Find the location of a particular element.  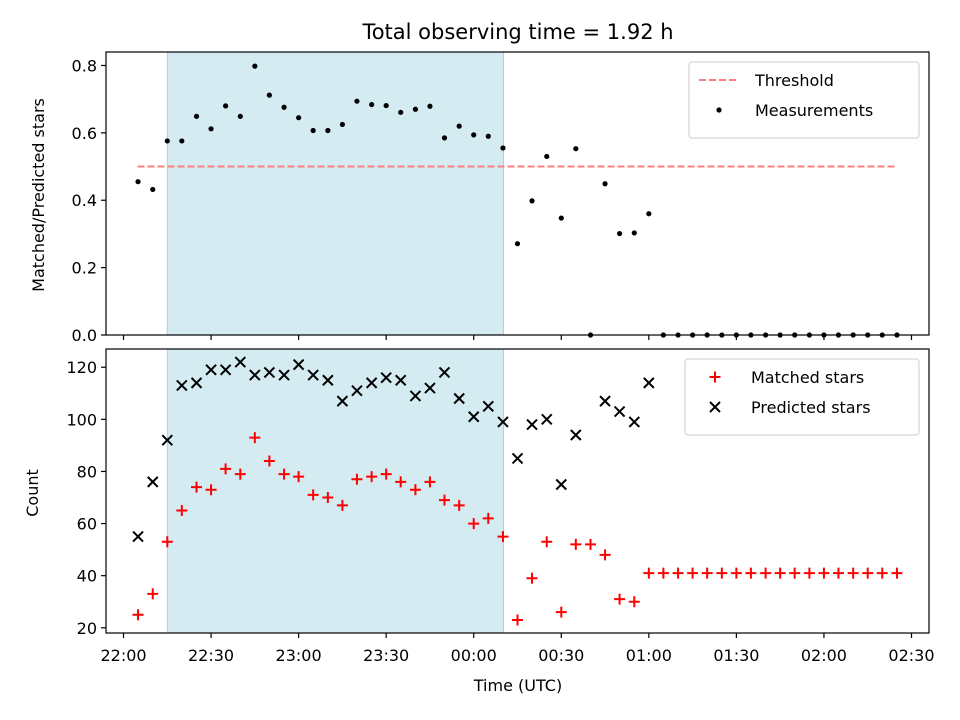

observing-window-span is located at coordinates (335, 491).